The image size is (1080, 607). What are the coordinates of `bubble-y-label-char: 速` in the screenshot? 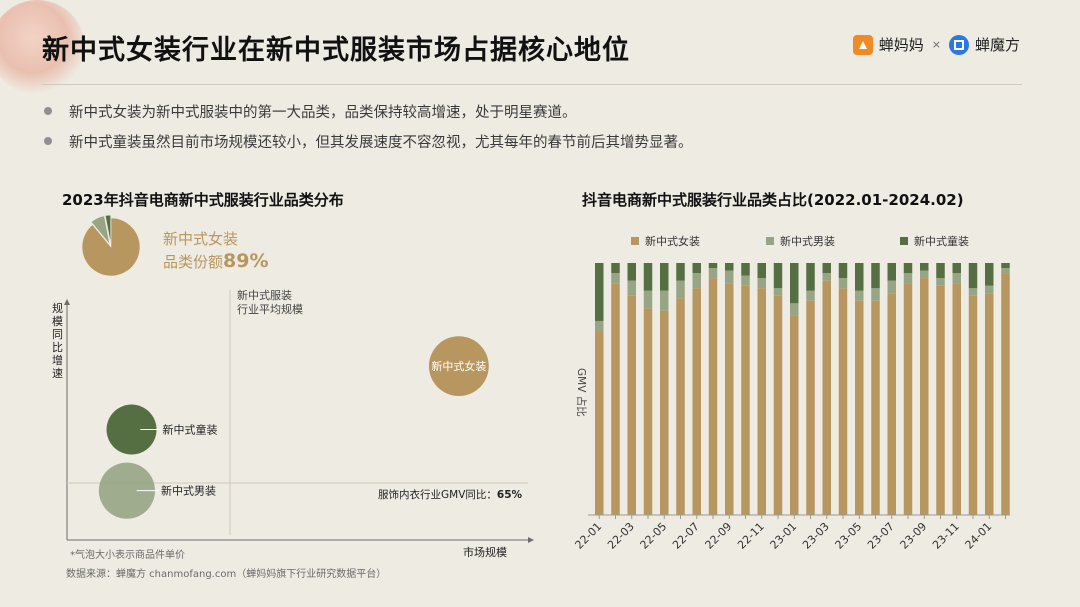 It's located at (57, 373).